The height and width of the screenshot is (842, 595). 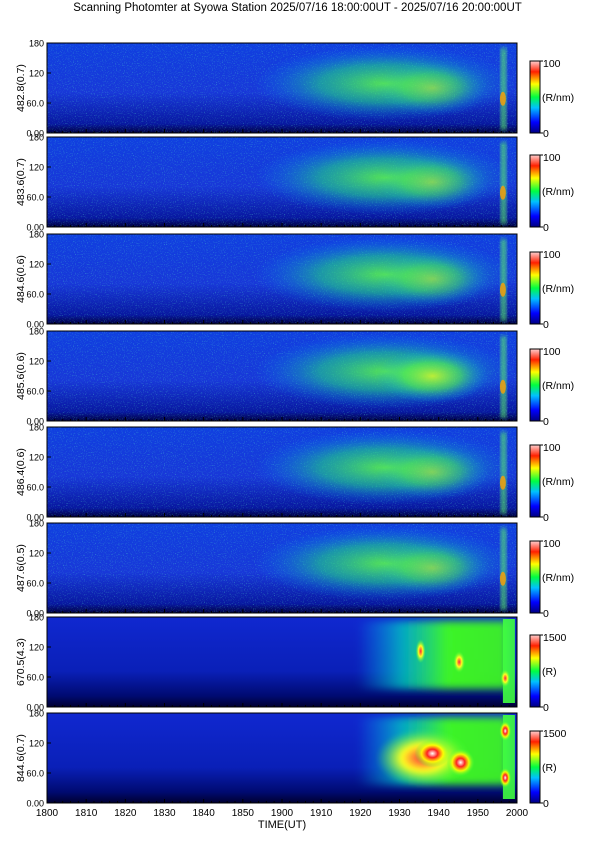 What do you see at coordinates (21, 182) in the screenshot?
I see `y-axis-label: 483.6(0.7)` at bounding box center [21, 182].